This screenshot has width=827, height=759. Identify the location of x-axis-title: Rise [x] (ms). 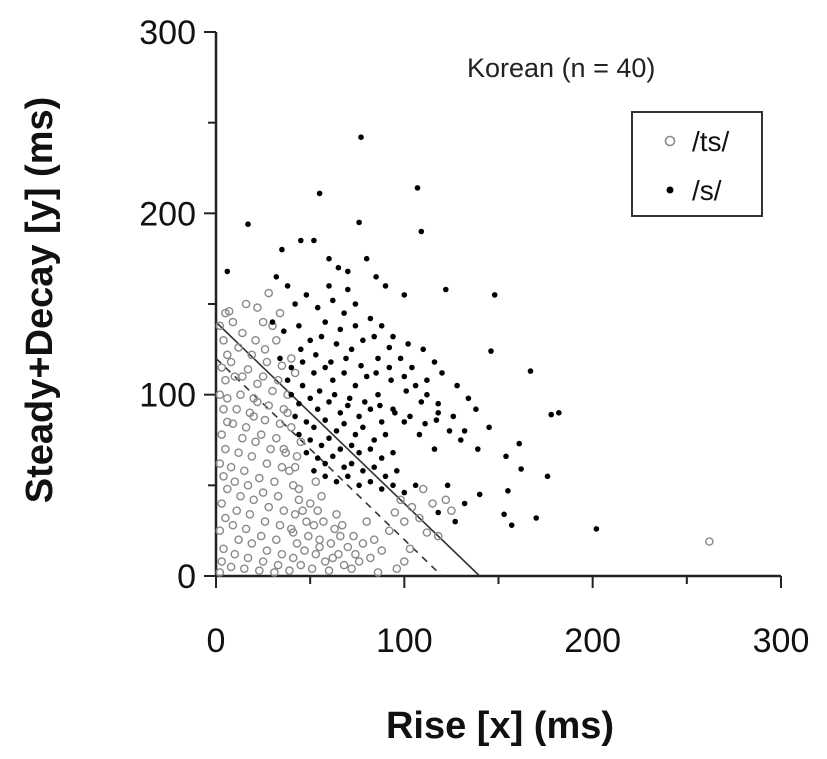
(500, 726).